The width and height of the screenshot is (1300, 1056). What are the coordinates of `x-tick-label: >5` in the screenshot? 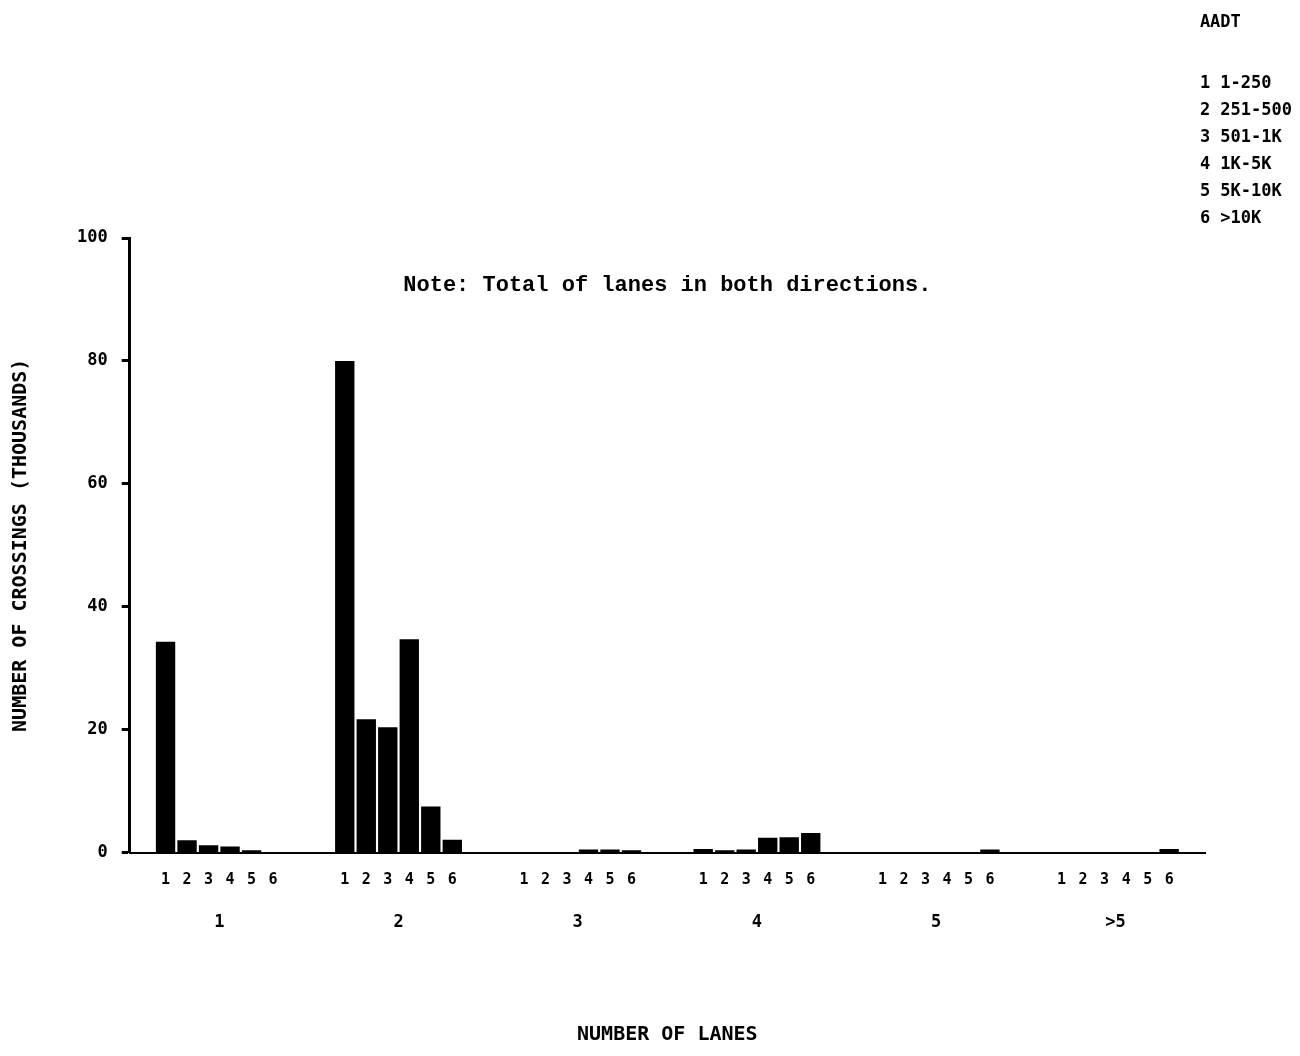 It's located at (1115, 921).